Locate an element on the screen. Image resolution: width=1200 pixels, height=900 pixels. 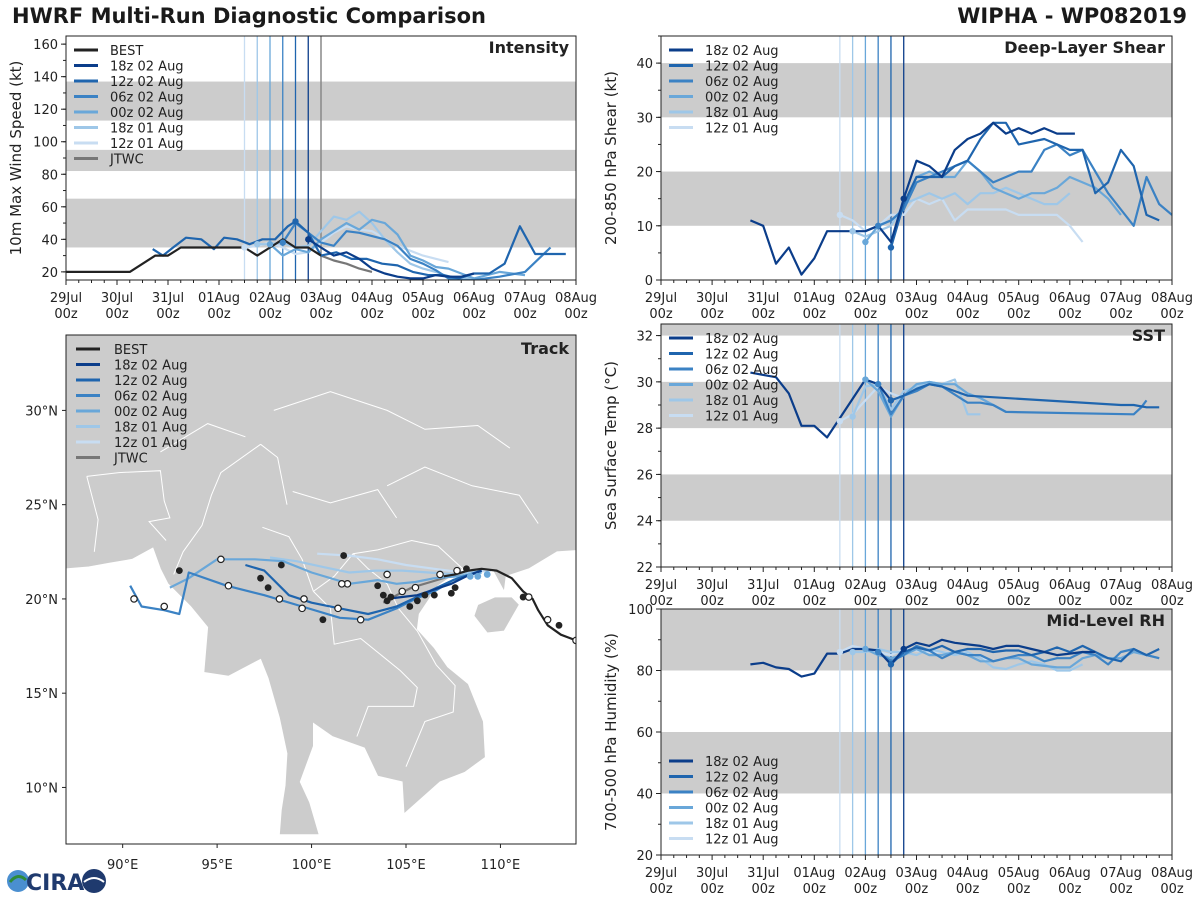
sst-legend-label: 00z 02 Aug is located at coordinates (742, 386).